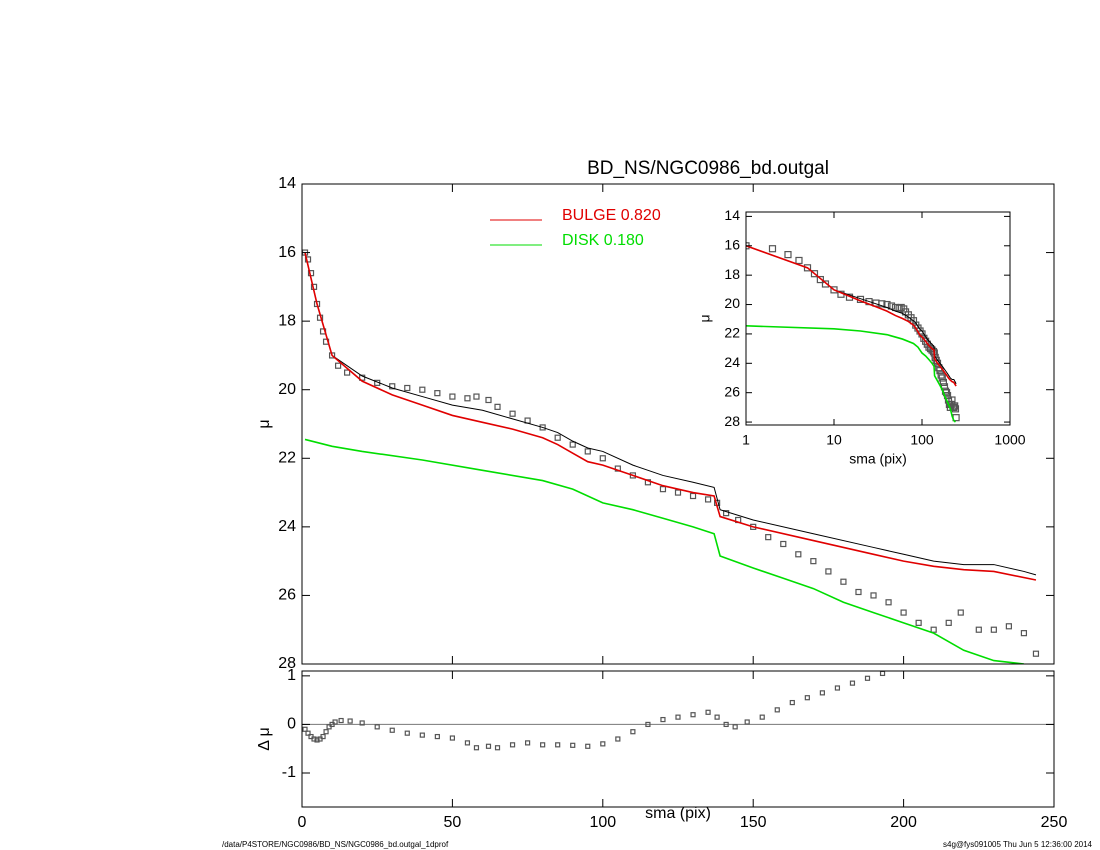 The image size is (1100, 850). I want to click on x-tick-label: 200, so click(903, 822).